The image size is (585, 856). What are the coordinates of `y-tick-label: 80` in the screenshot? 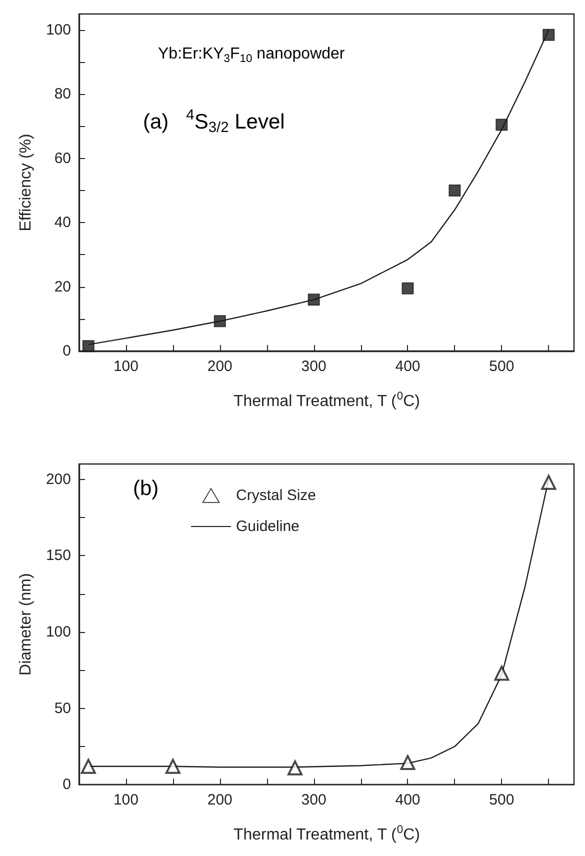 It's located at (62, 94).